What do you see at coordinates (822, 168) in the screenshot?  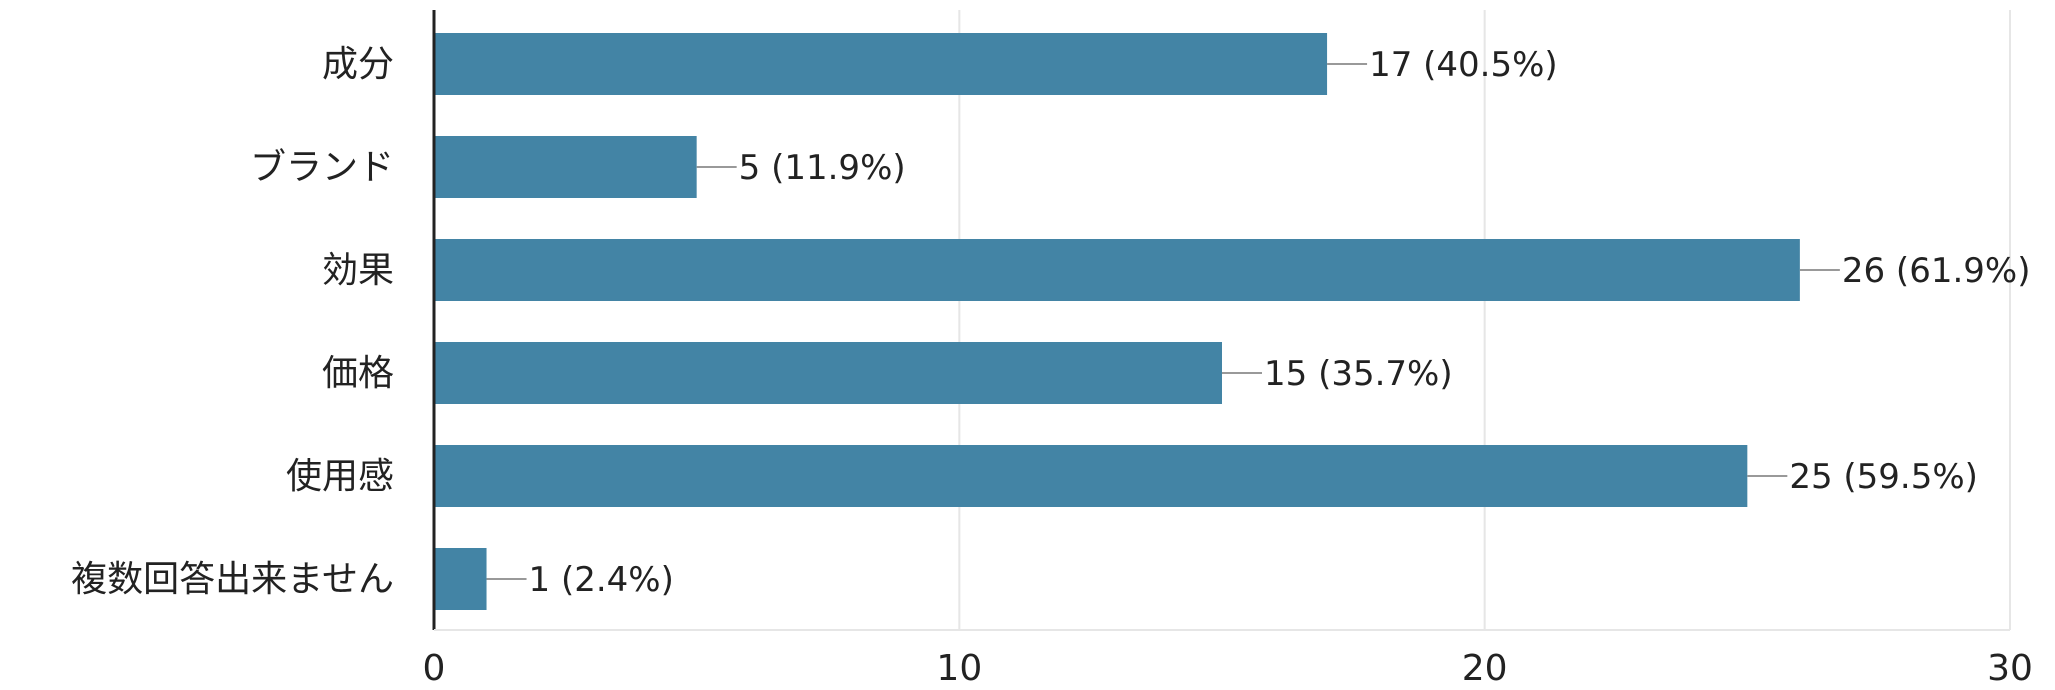 I see `data-label: 5 (11.9%)` at bounding box center [822, 168].